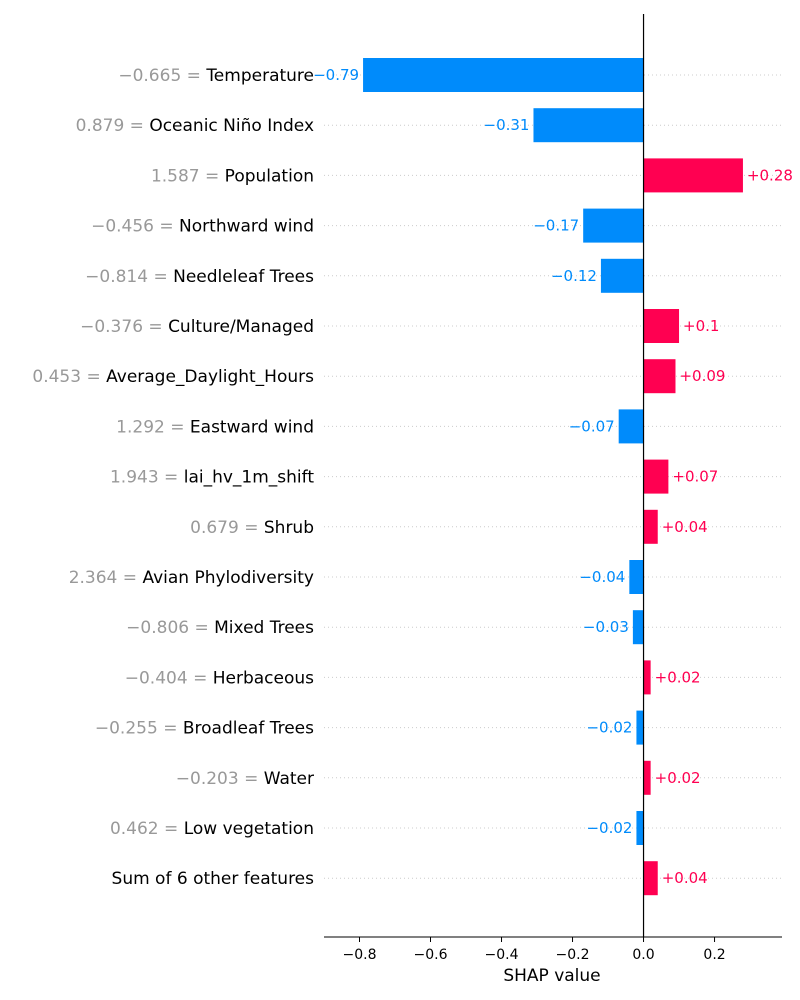  What do you see at coordinates (170, 628) in the screenshot?
I see `feature-value: −0.806 =` at bounding box center [170, 628].